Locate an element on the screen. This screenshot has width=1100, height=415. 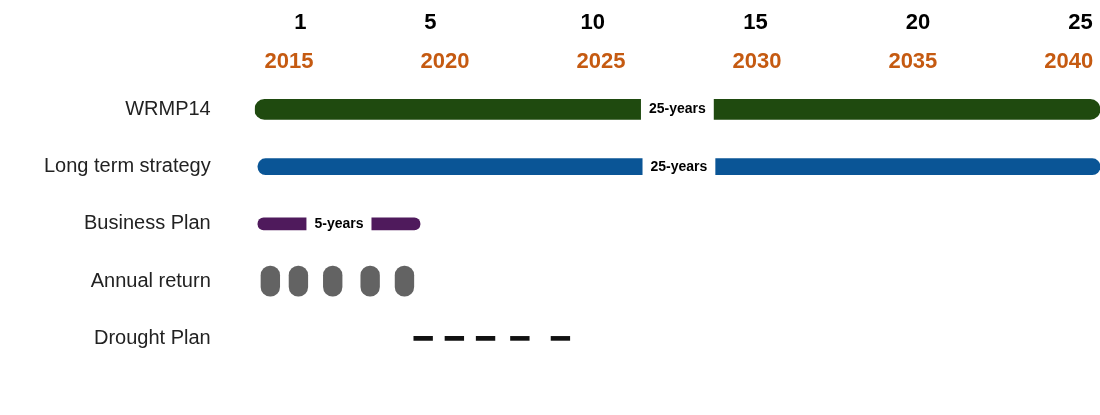
x2-tick-label: 10 is located at coordinates (593, 22).